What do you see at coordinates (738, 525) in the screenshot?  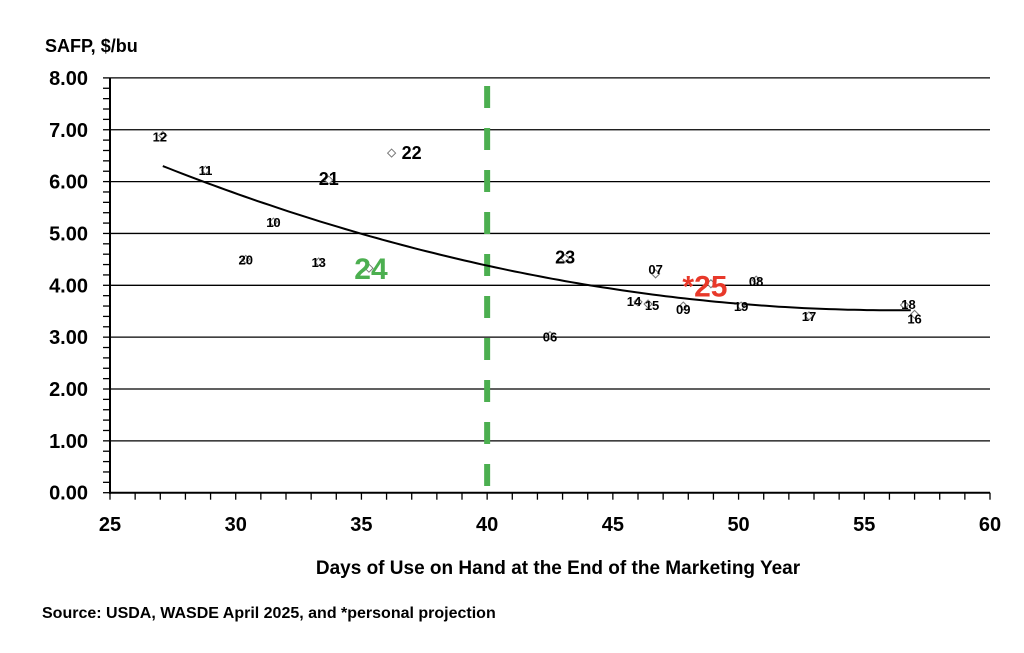 I see `x-tick-label: 50` at bounding box center [738, 525].